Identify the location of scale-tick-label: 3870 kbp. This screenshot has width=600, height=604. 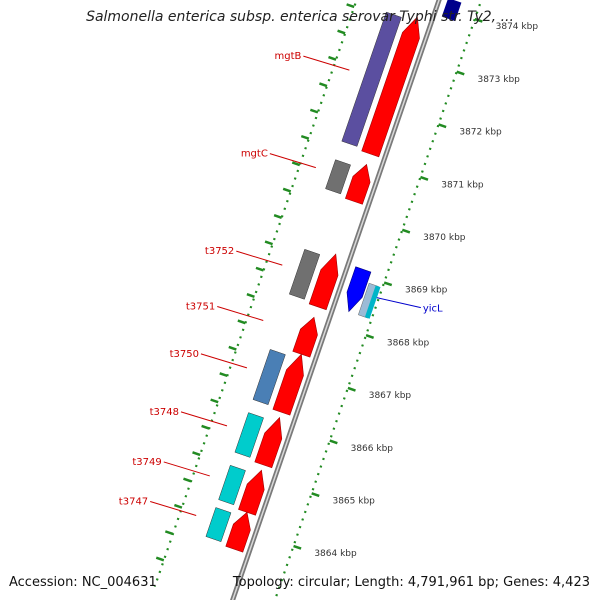
(444, 238).